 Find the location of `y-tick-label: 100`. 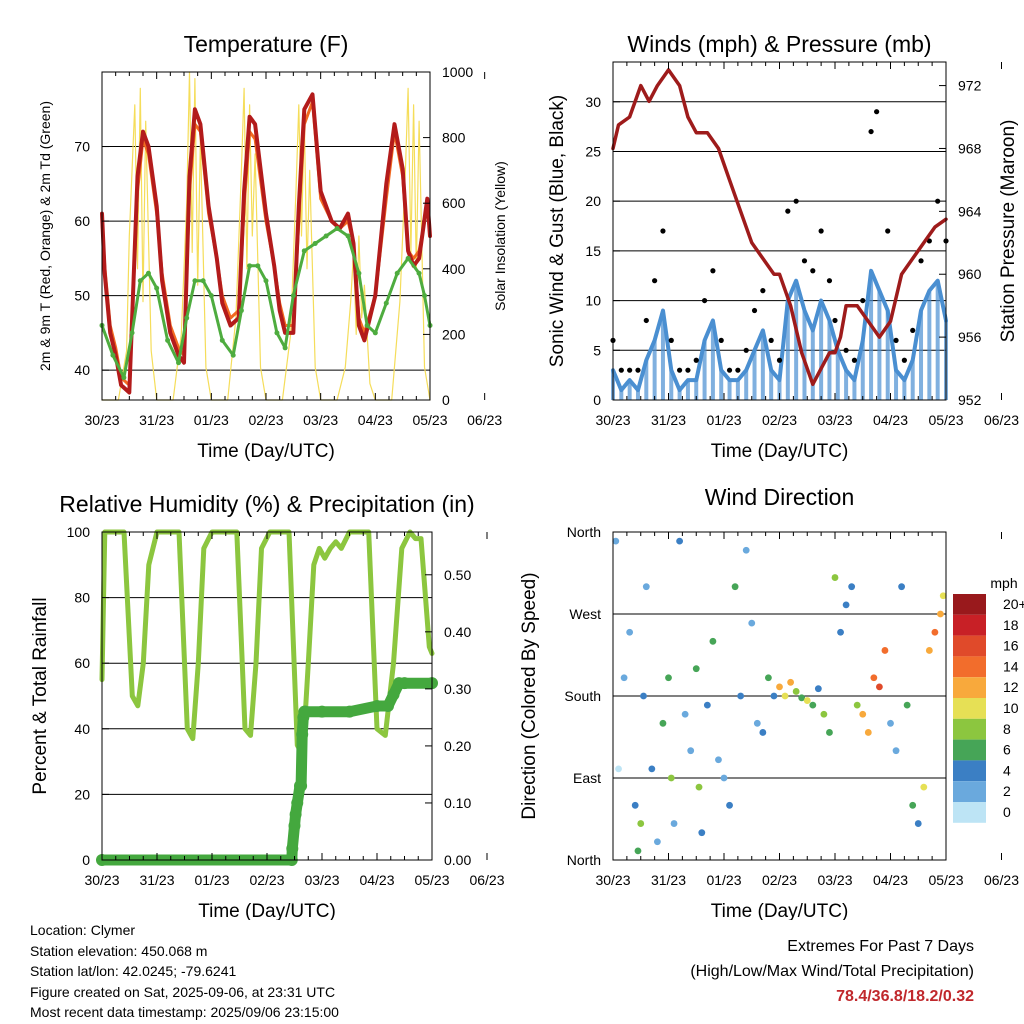

y-tick-label: 100 is located at coordinates (79, 532).